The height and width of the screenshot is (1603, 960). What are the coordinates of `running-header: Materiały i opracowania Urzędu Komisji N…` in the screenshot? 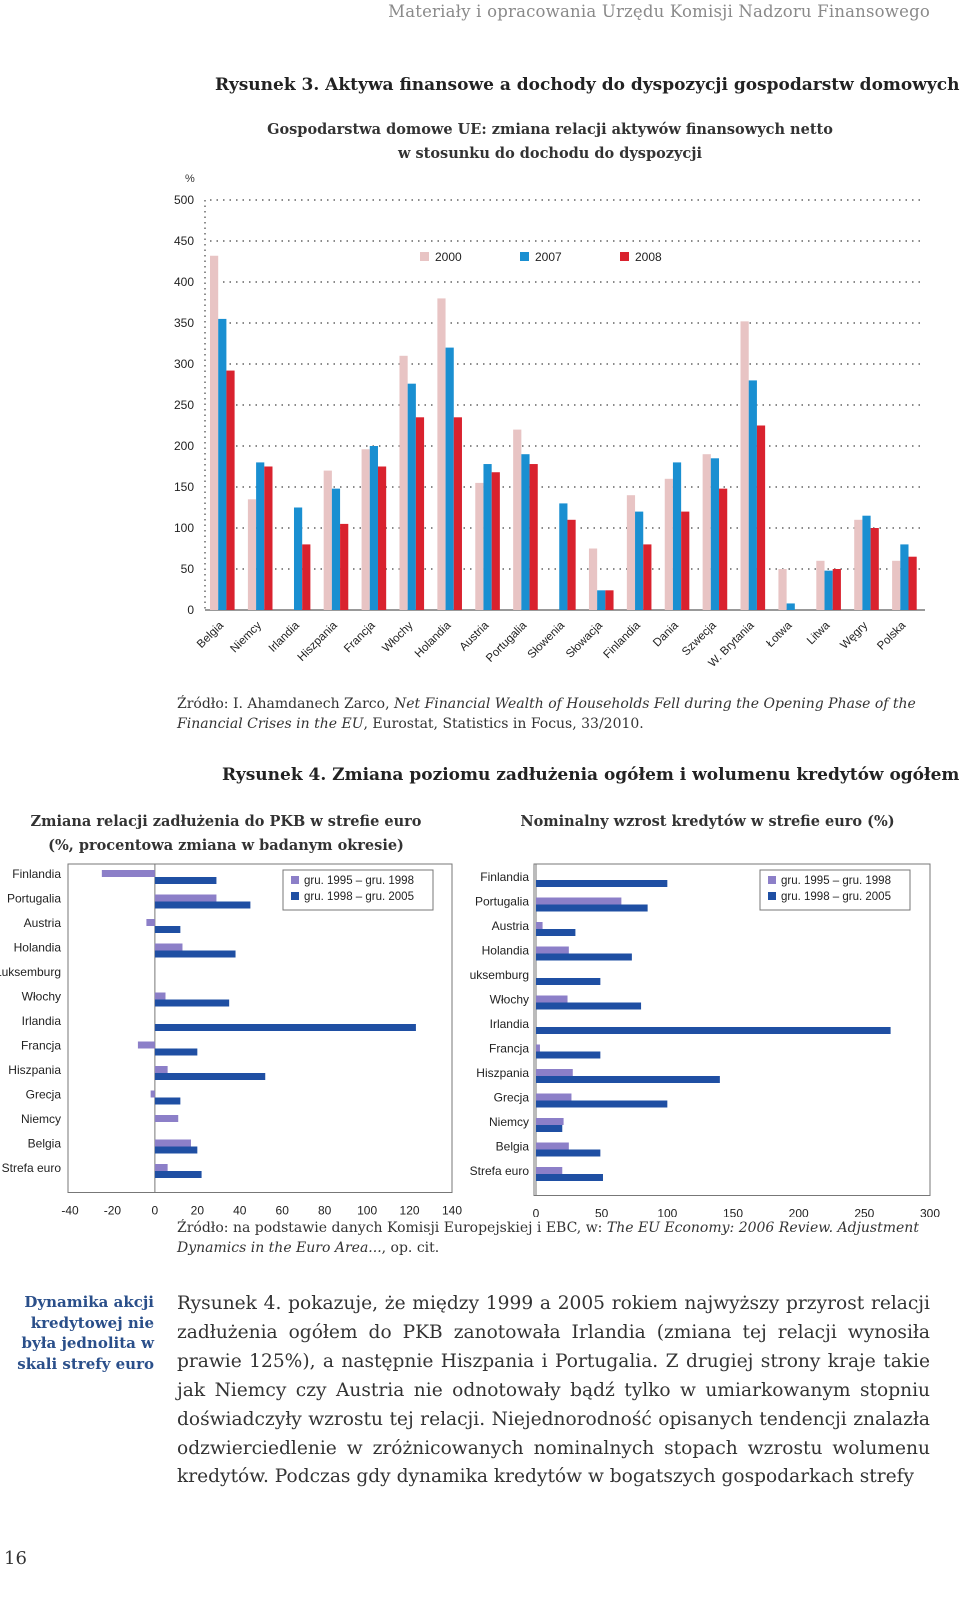 It's located at (659, 11).